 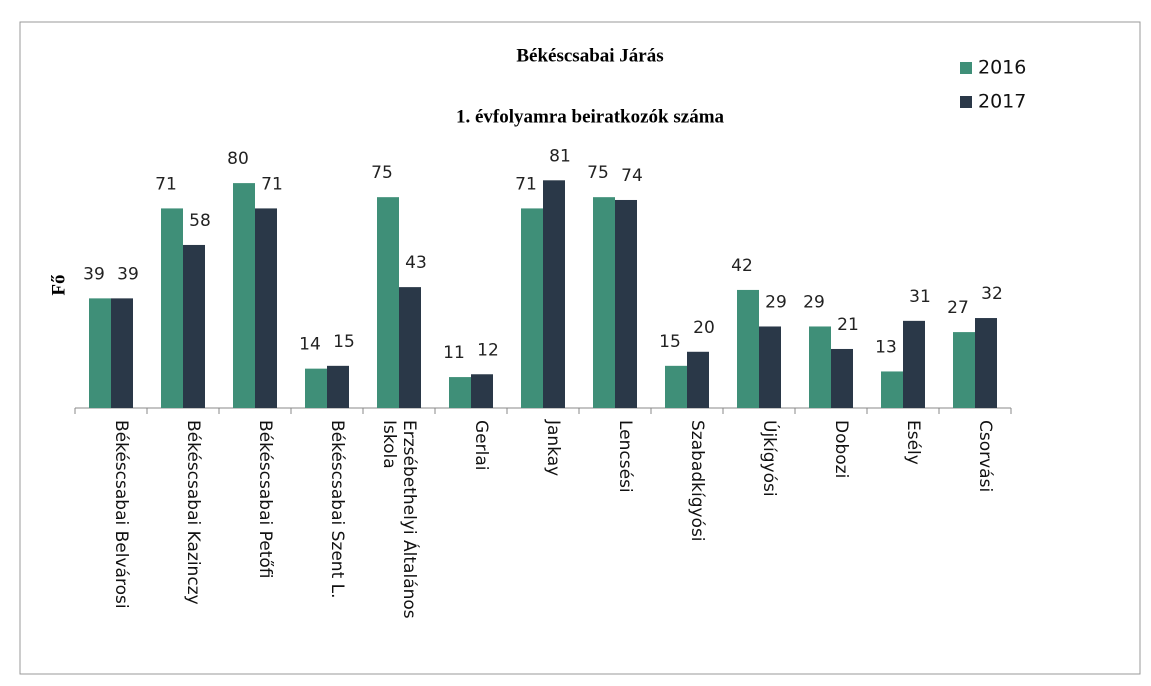 What do you see at coordinates (590, 116) in the screenshot?
I see `chart-subtitle: 1. évfolyamra beiratkozók száma` at bounding box center [590, 116].